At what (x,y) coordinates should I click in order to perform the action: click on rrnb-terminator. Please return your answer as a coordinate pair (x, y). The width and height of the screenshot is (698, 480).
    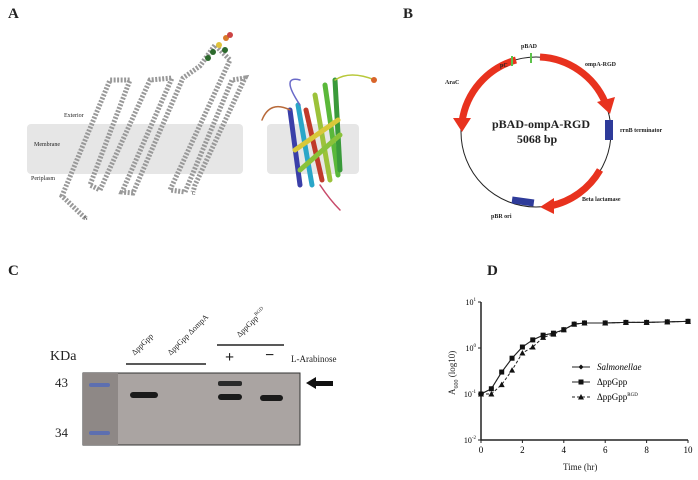
    Looking at the image, I should click on (609, 130).